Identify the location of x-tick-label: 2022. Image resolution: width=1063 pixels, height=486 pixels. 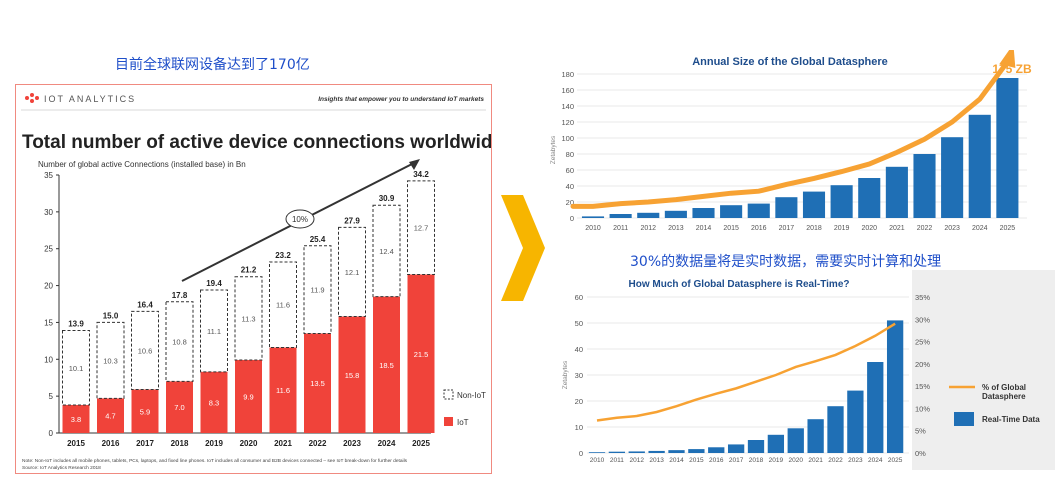
(925, 228).